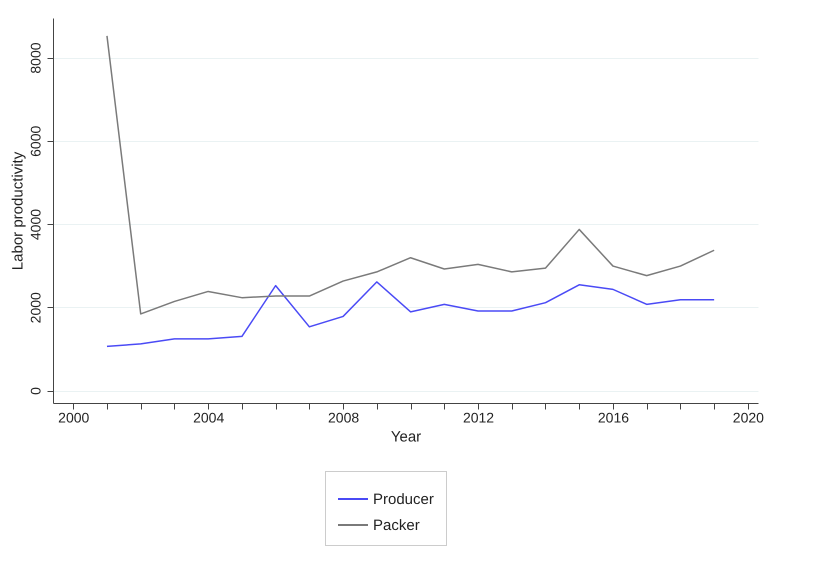 The height and width of the screenshot is (575, 820). I want to click on y-tick-label: 4000, so click(36, 224).